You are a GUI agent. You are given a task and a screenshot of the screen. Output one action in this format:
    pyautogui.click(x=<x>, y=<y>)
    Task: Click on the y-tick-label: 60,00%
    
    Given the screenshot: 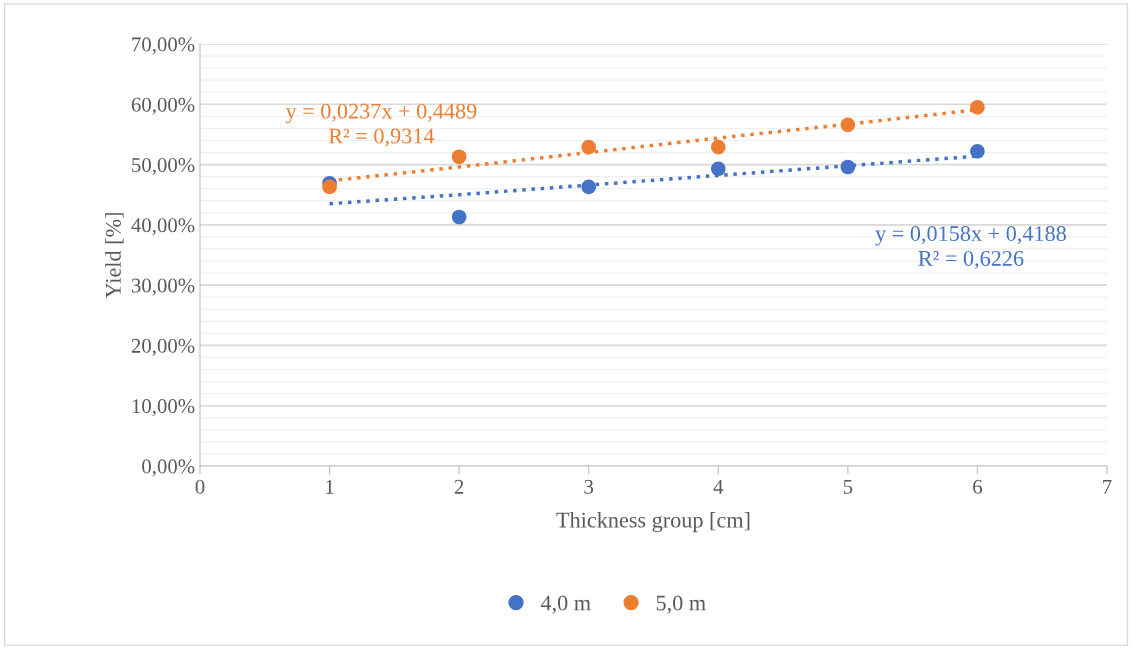 What is the action you would take?
    pyautogui.click(x=163, y=106)
    